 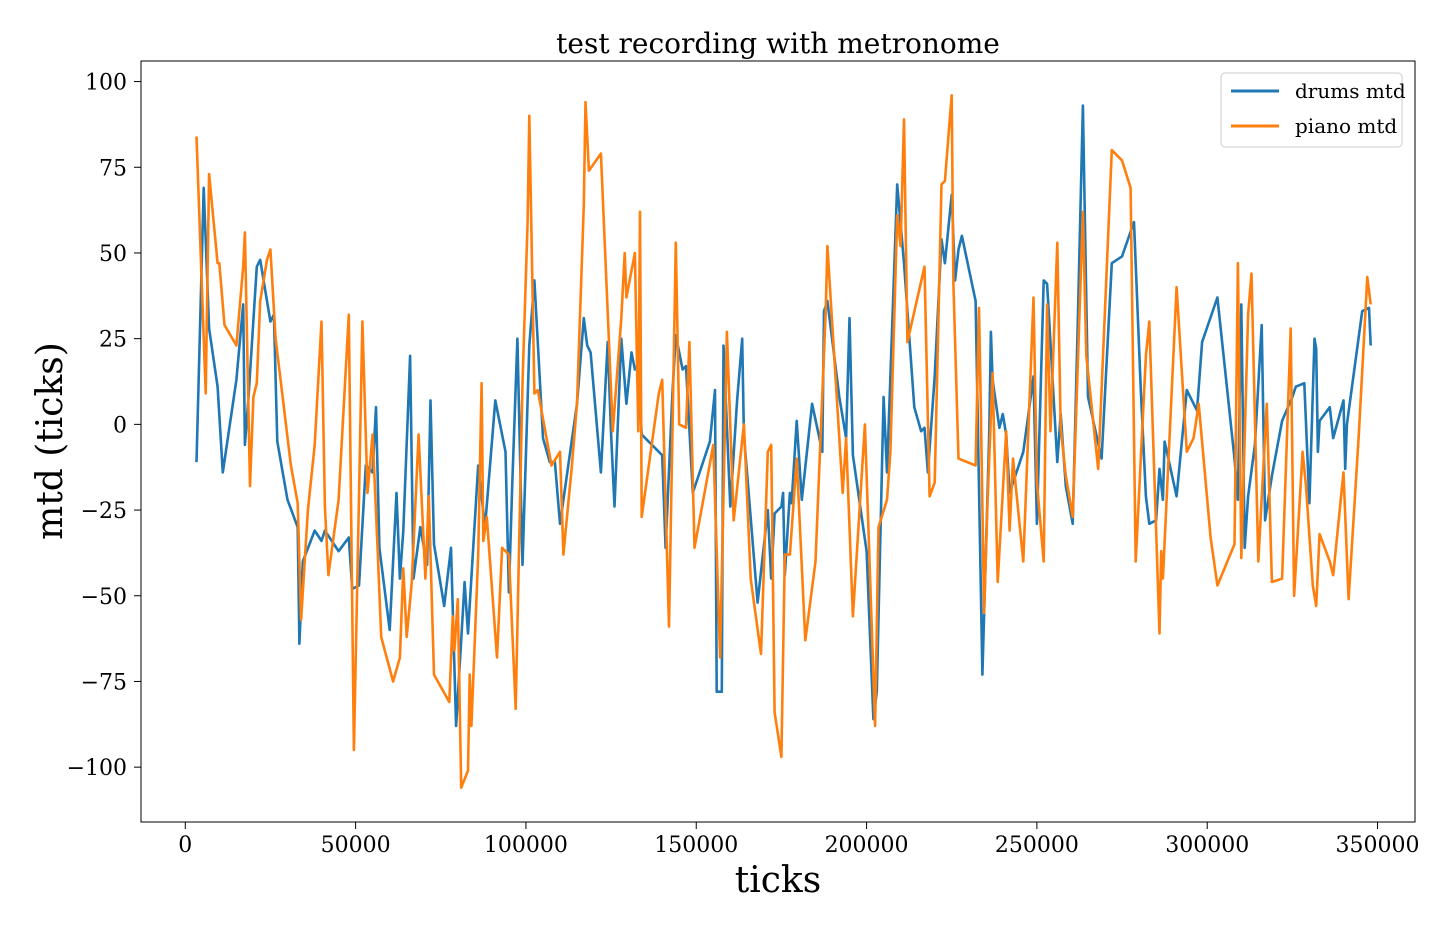 I want to click on y-tick-label: −100, so click(x=97, y=768).